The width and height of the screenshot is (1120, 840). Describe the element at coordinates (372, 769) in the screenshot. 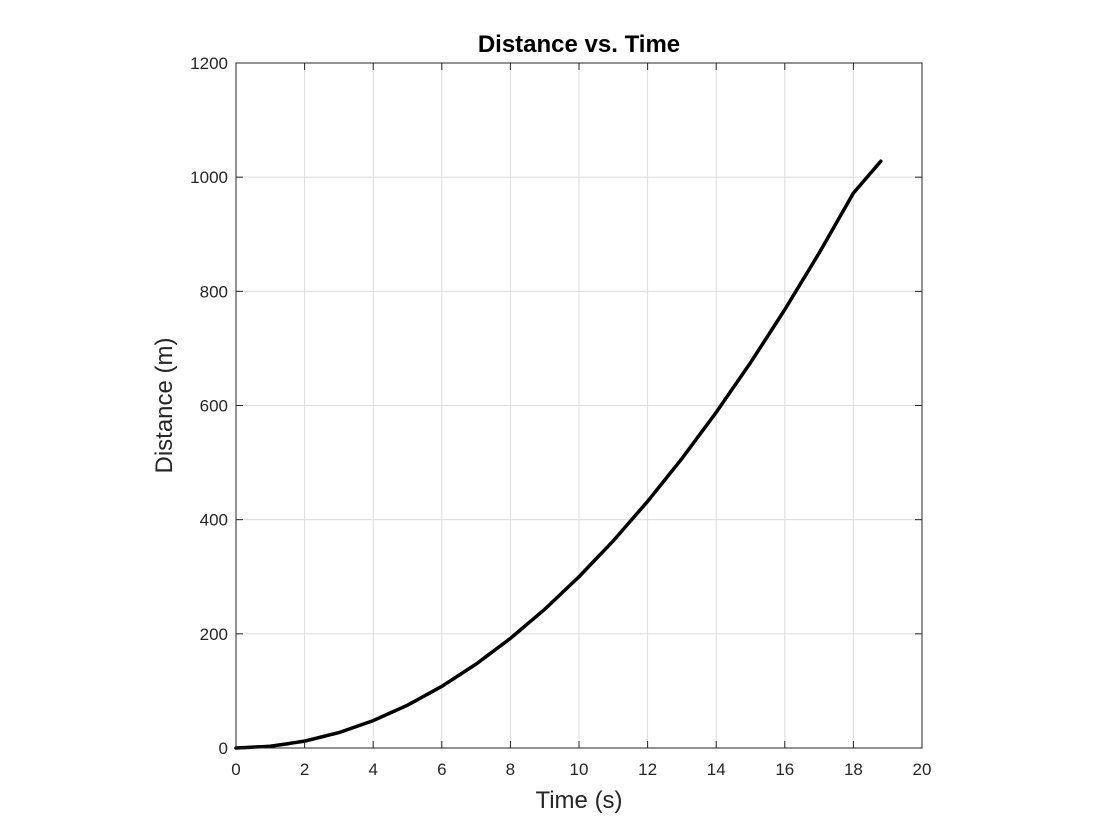

I see `x-tick-label-2: 4` at that location.